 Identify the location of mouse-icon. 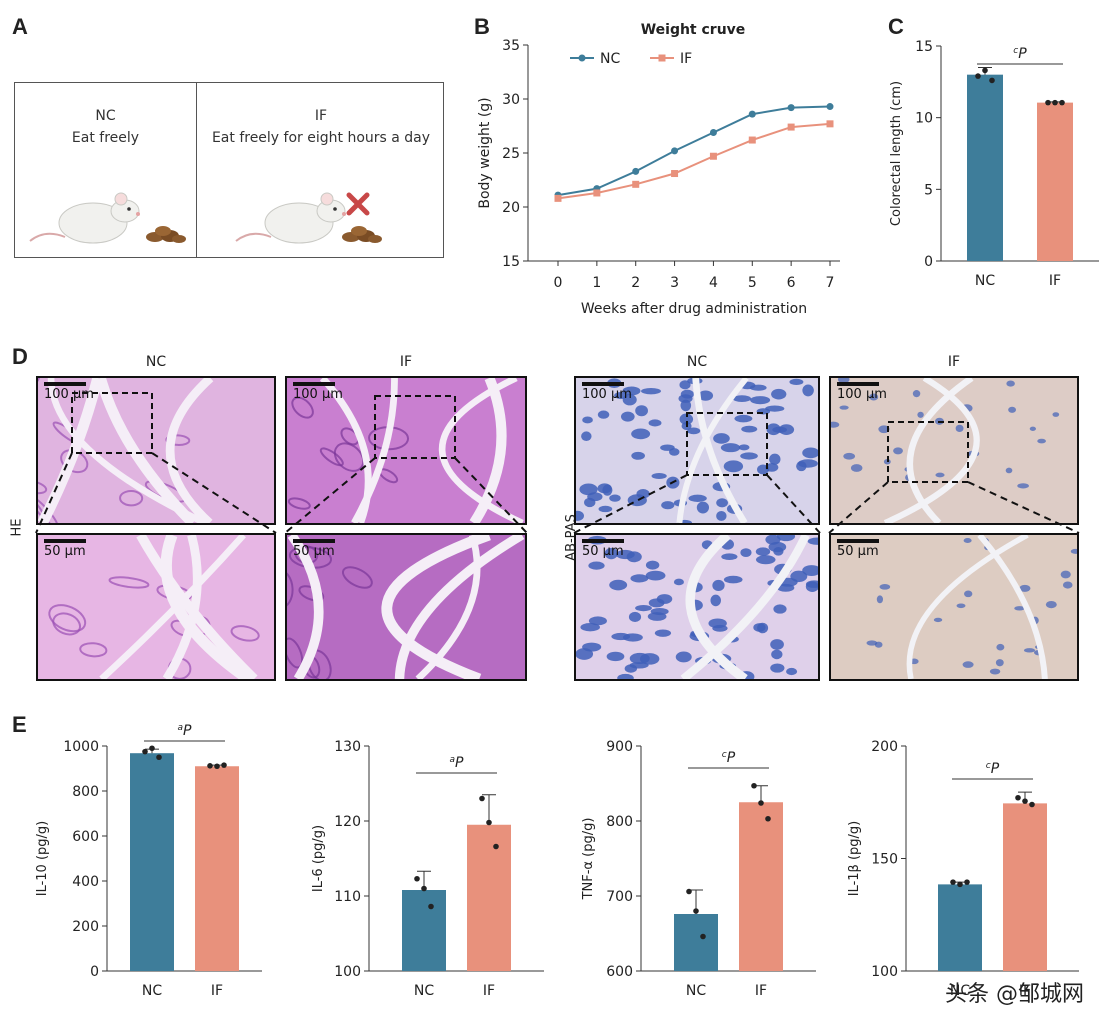
(290, 218).